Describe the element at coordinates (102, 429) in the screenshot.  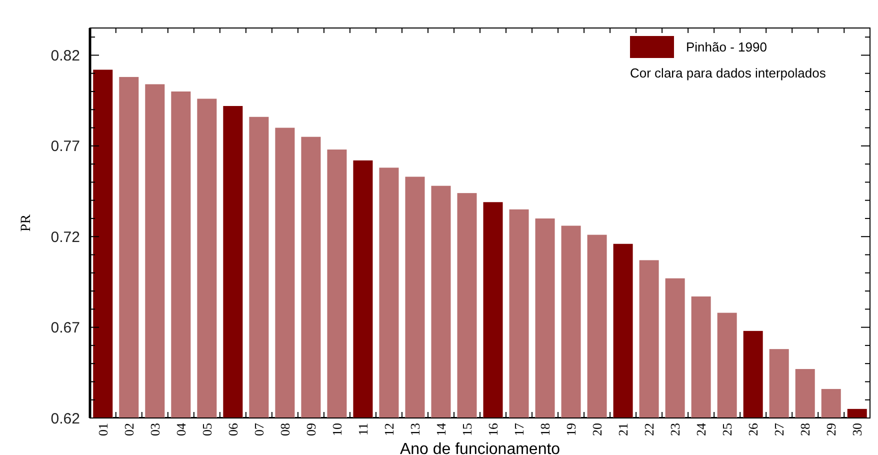
I see `x-tick-label: 01` at that location.